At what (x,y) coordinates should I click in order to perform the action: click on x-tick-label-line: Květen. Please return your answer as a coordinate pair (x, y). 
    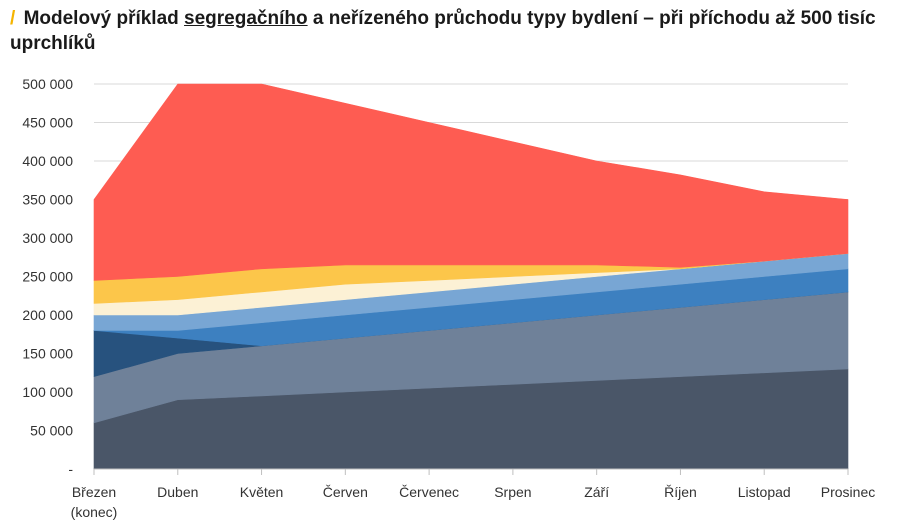
    Looking at the image, I should click on (262, 492).